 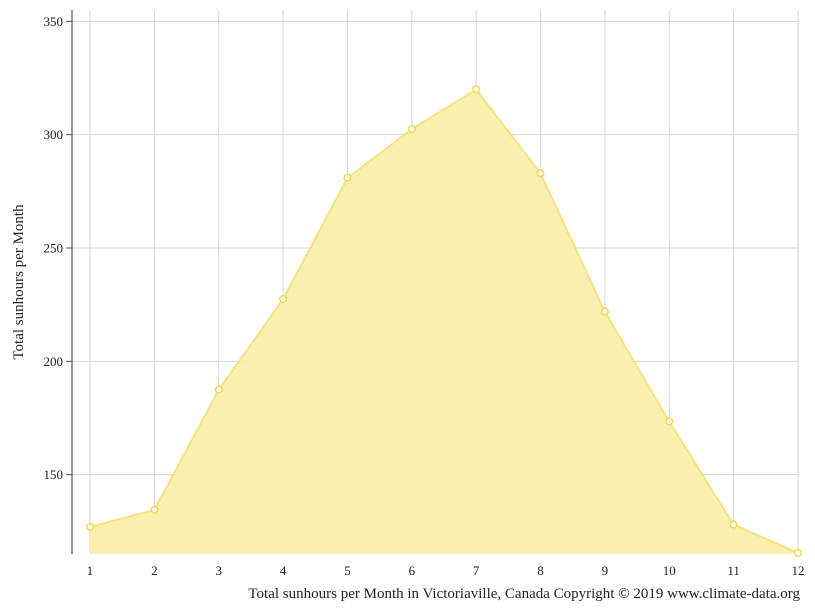 I want to click on x-tick-label-11: 11, so click(x=733, y=570).